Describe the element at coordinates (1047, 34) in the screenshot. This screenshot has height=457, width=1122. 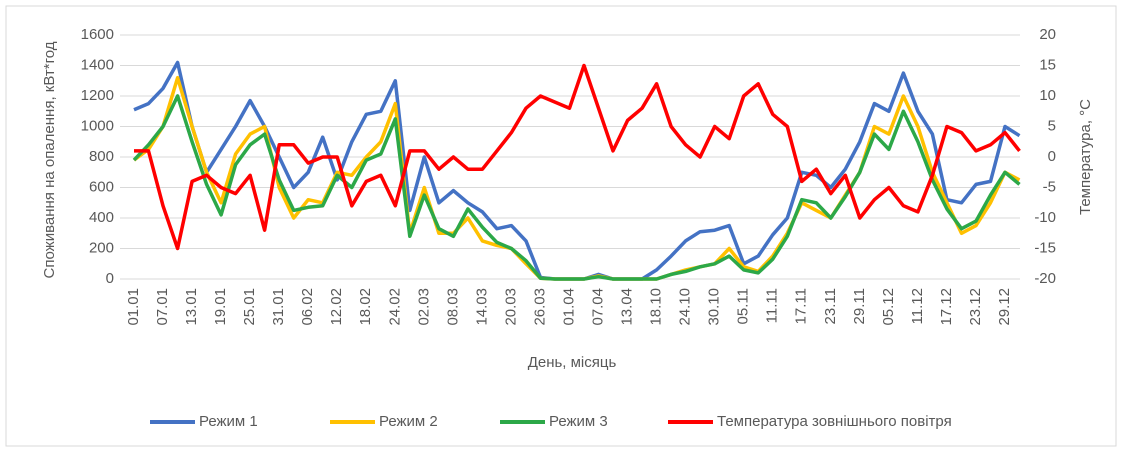
I see `y2-tick-label: 20` at that location.